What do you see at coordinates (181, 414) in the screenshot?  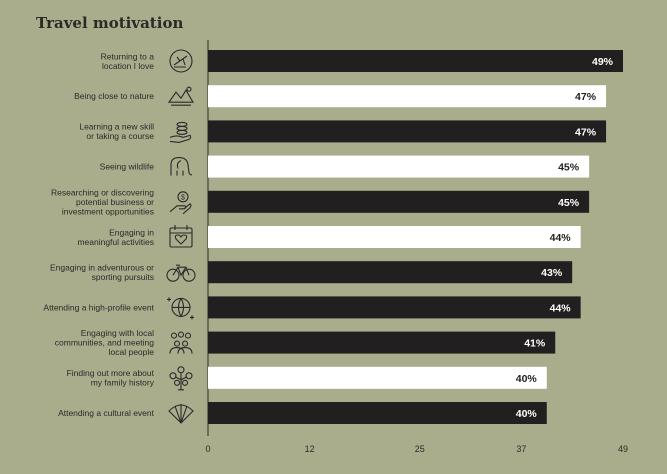 I see `fan-icon` at bounding box center [181, 414].